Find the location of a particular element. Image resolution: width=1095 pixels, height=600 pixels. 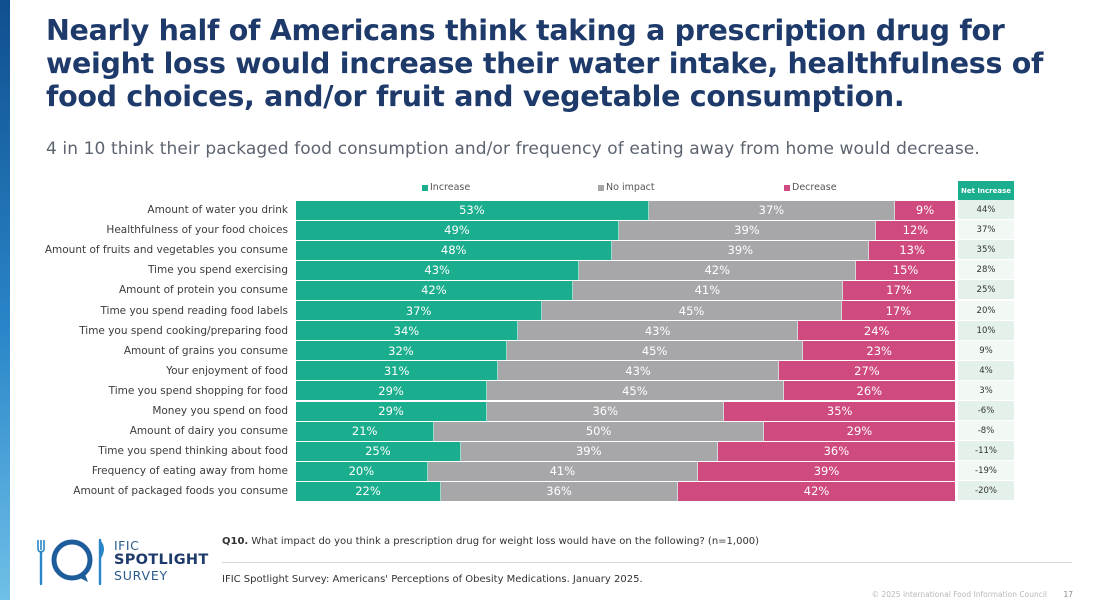

question-label: Q10. is located at coordinates (235, 541).